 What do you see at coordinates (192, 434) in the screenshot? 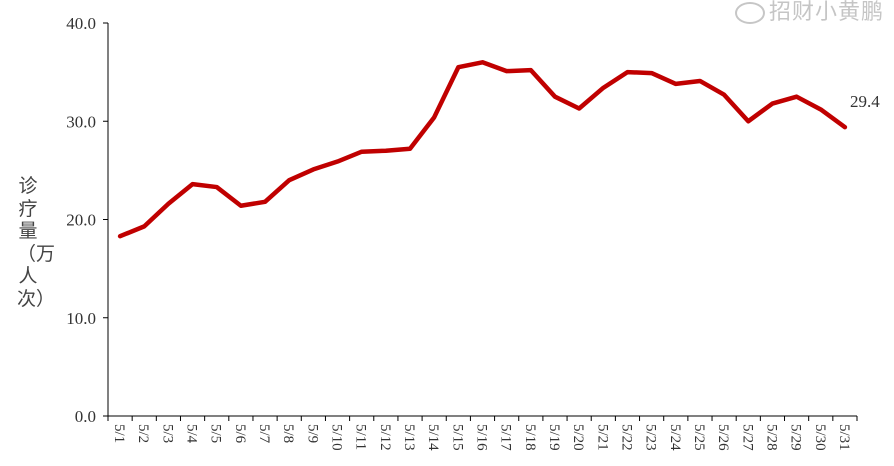
I see `x-tick-label: 5/4` at bounding box center [192, 434].